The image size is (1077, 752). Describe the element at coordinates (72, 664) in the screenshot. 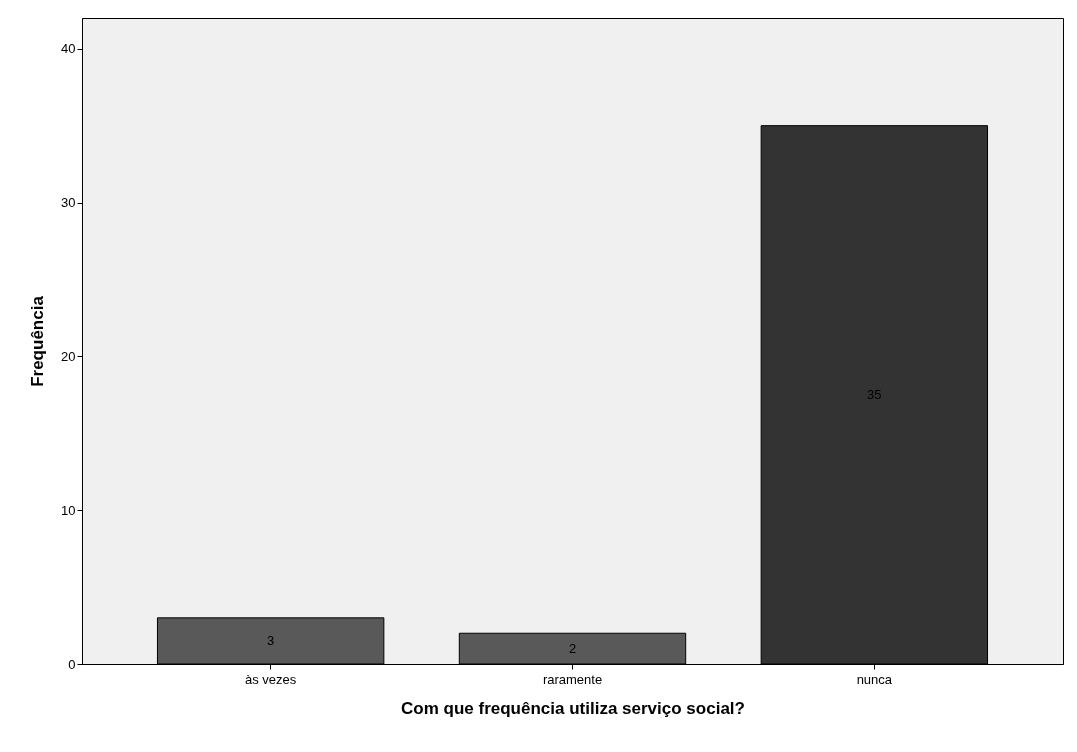

I see `y-tick-label: 0` at that location.